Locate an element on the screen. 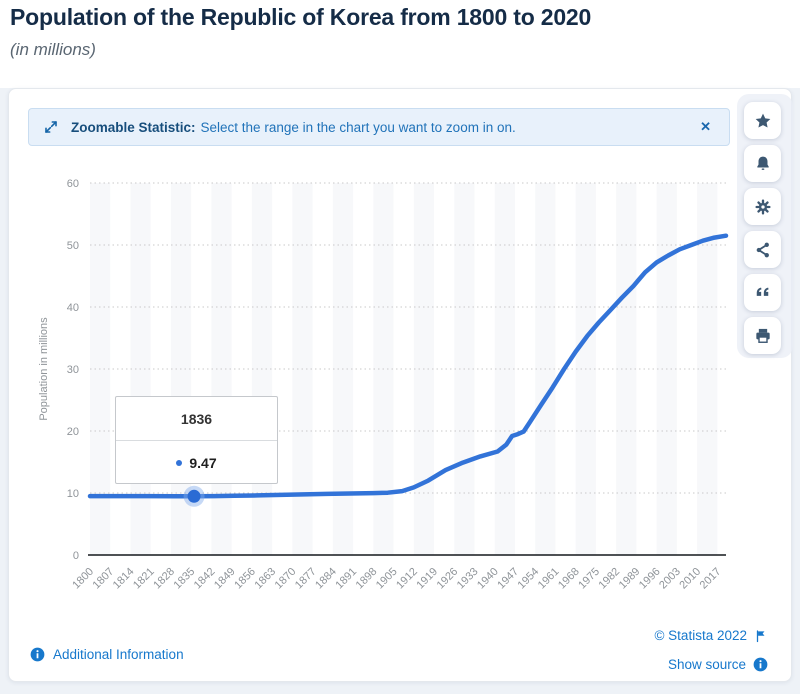  statista-copyright-link: © Statista 2022 is located at coordinates (711, 635).